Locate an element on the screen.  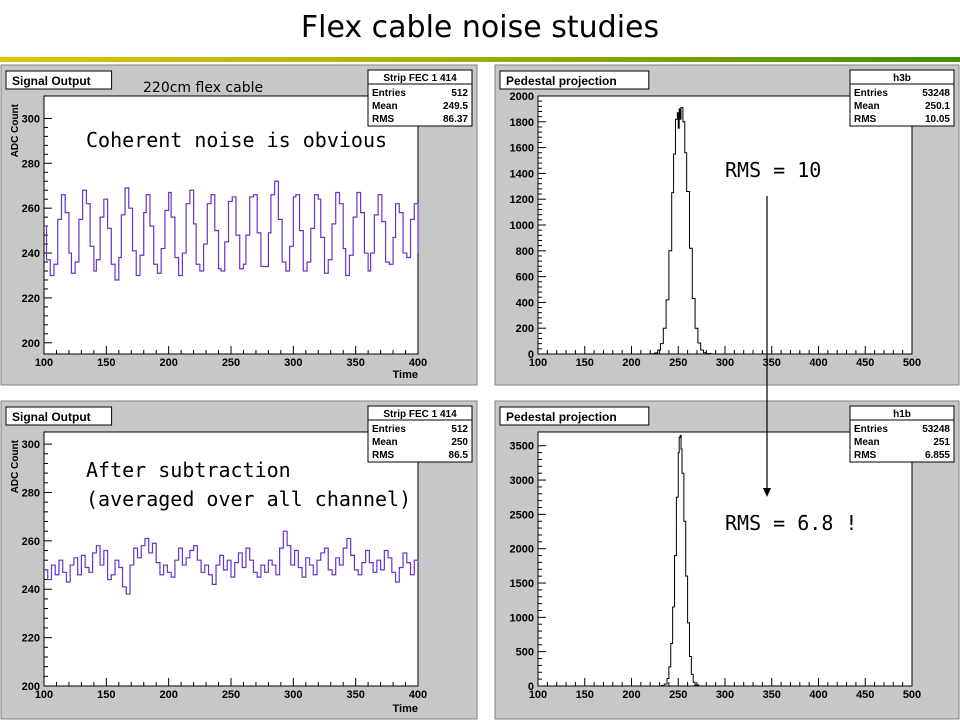
stats-value: 250 is located at coordinates (459, 442).